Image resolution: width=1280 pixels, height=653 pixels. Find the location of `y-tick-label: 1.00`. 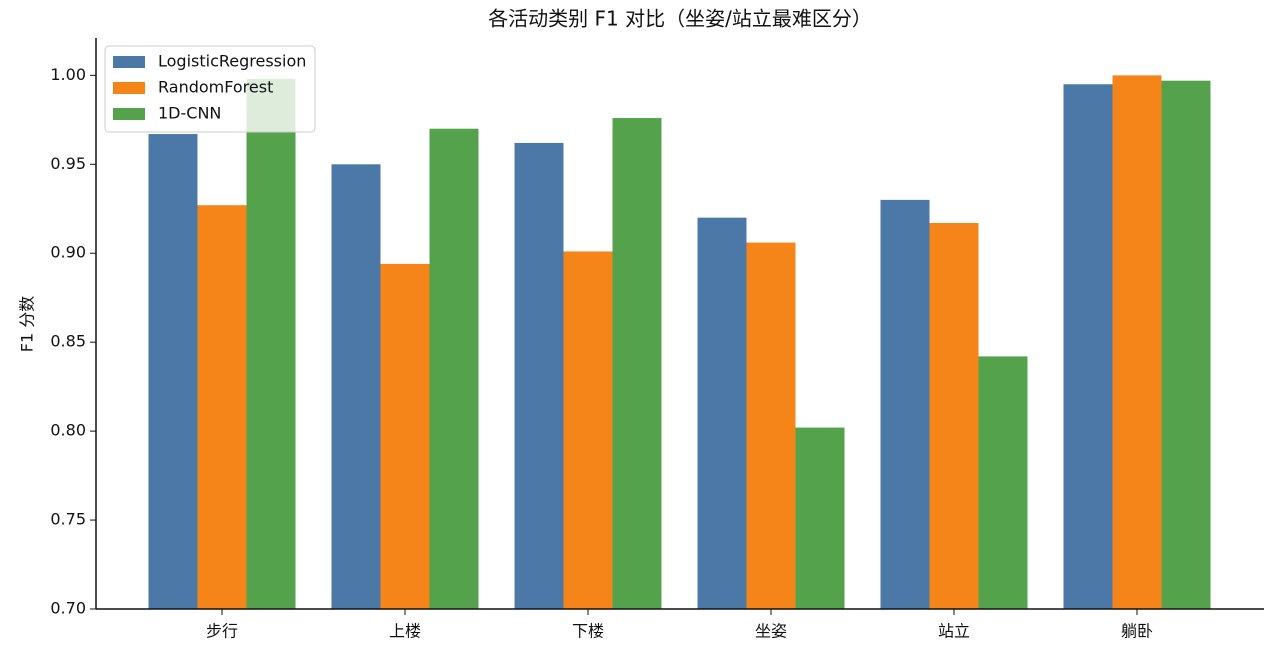

y-tick-label: 1.00 is located at coordinates (68, 74).